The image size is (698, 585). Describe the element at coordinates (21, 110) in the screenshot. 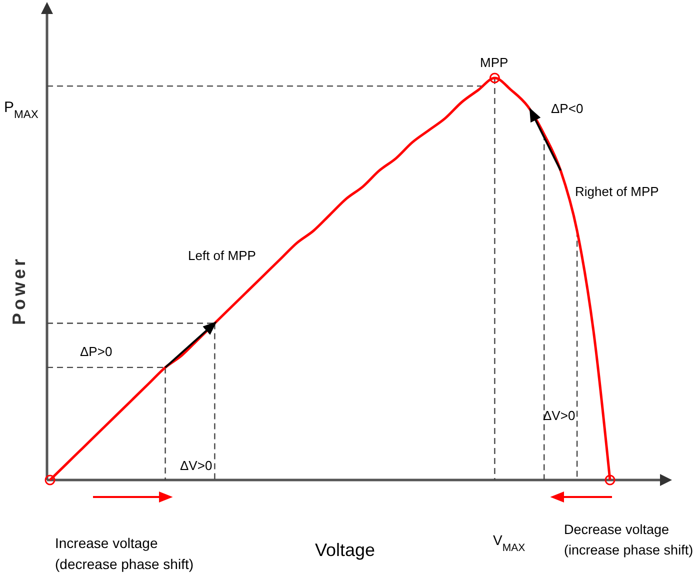

I see `text: P$_{MAX}$` at that location.